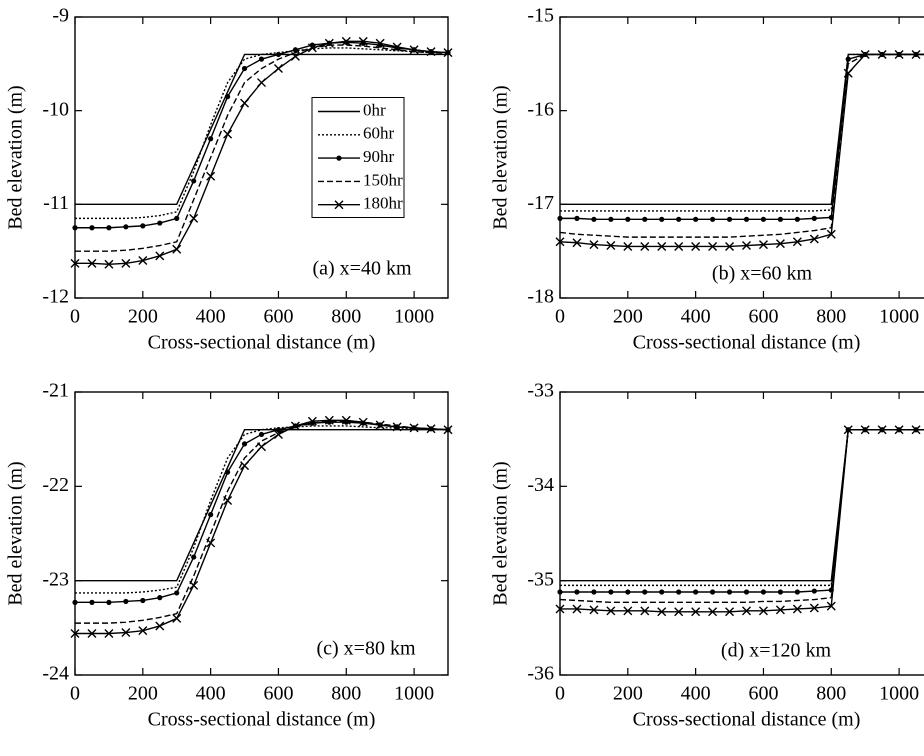 The image size is (924, 756). I want to click on legend-label: 180hr, so click(383, 203).